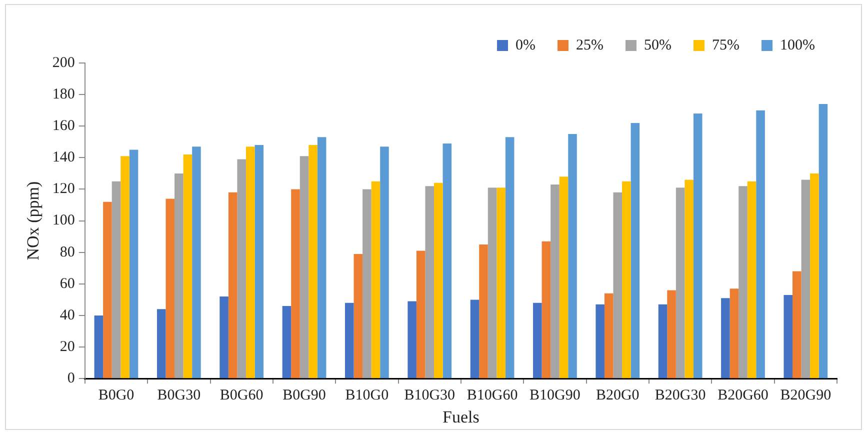  I want to click on x-tick-label: B10G30, so click(430, 396).